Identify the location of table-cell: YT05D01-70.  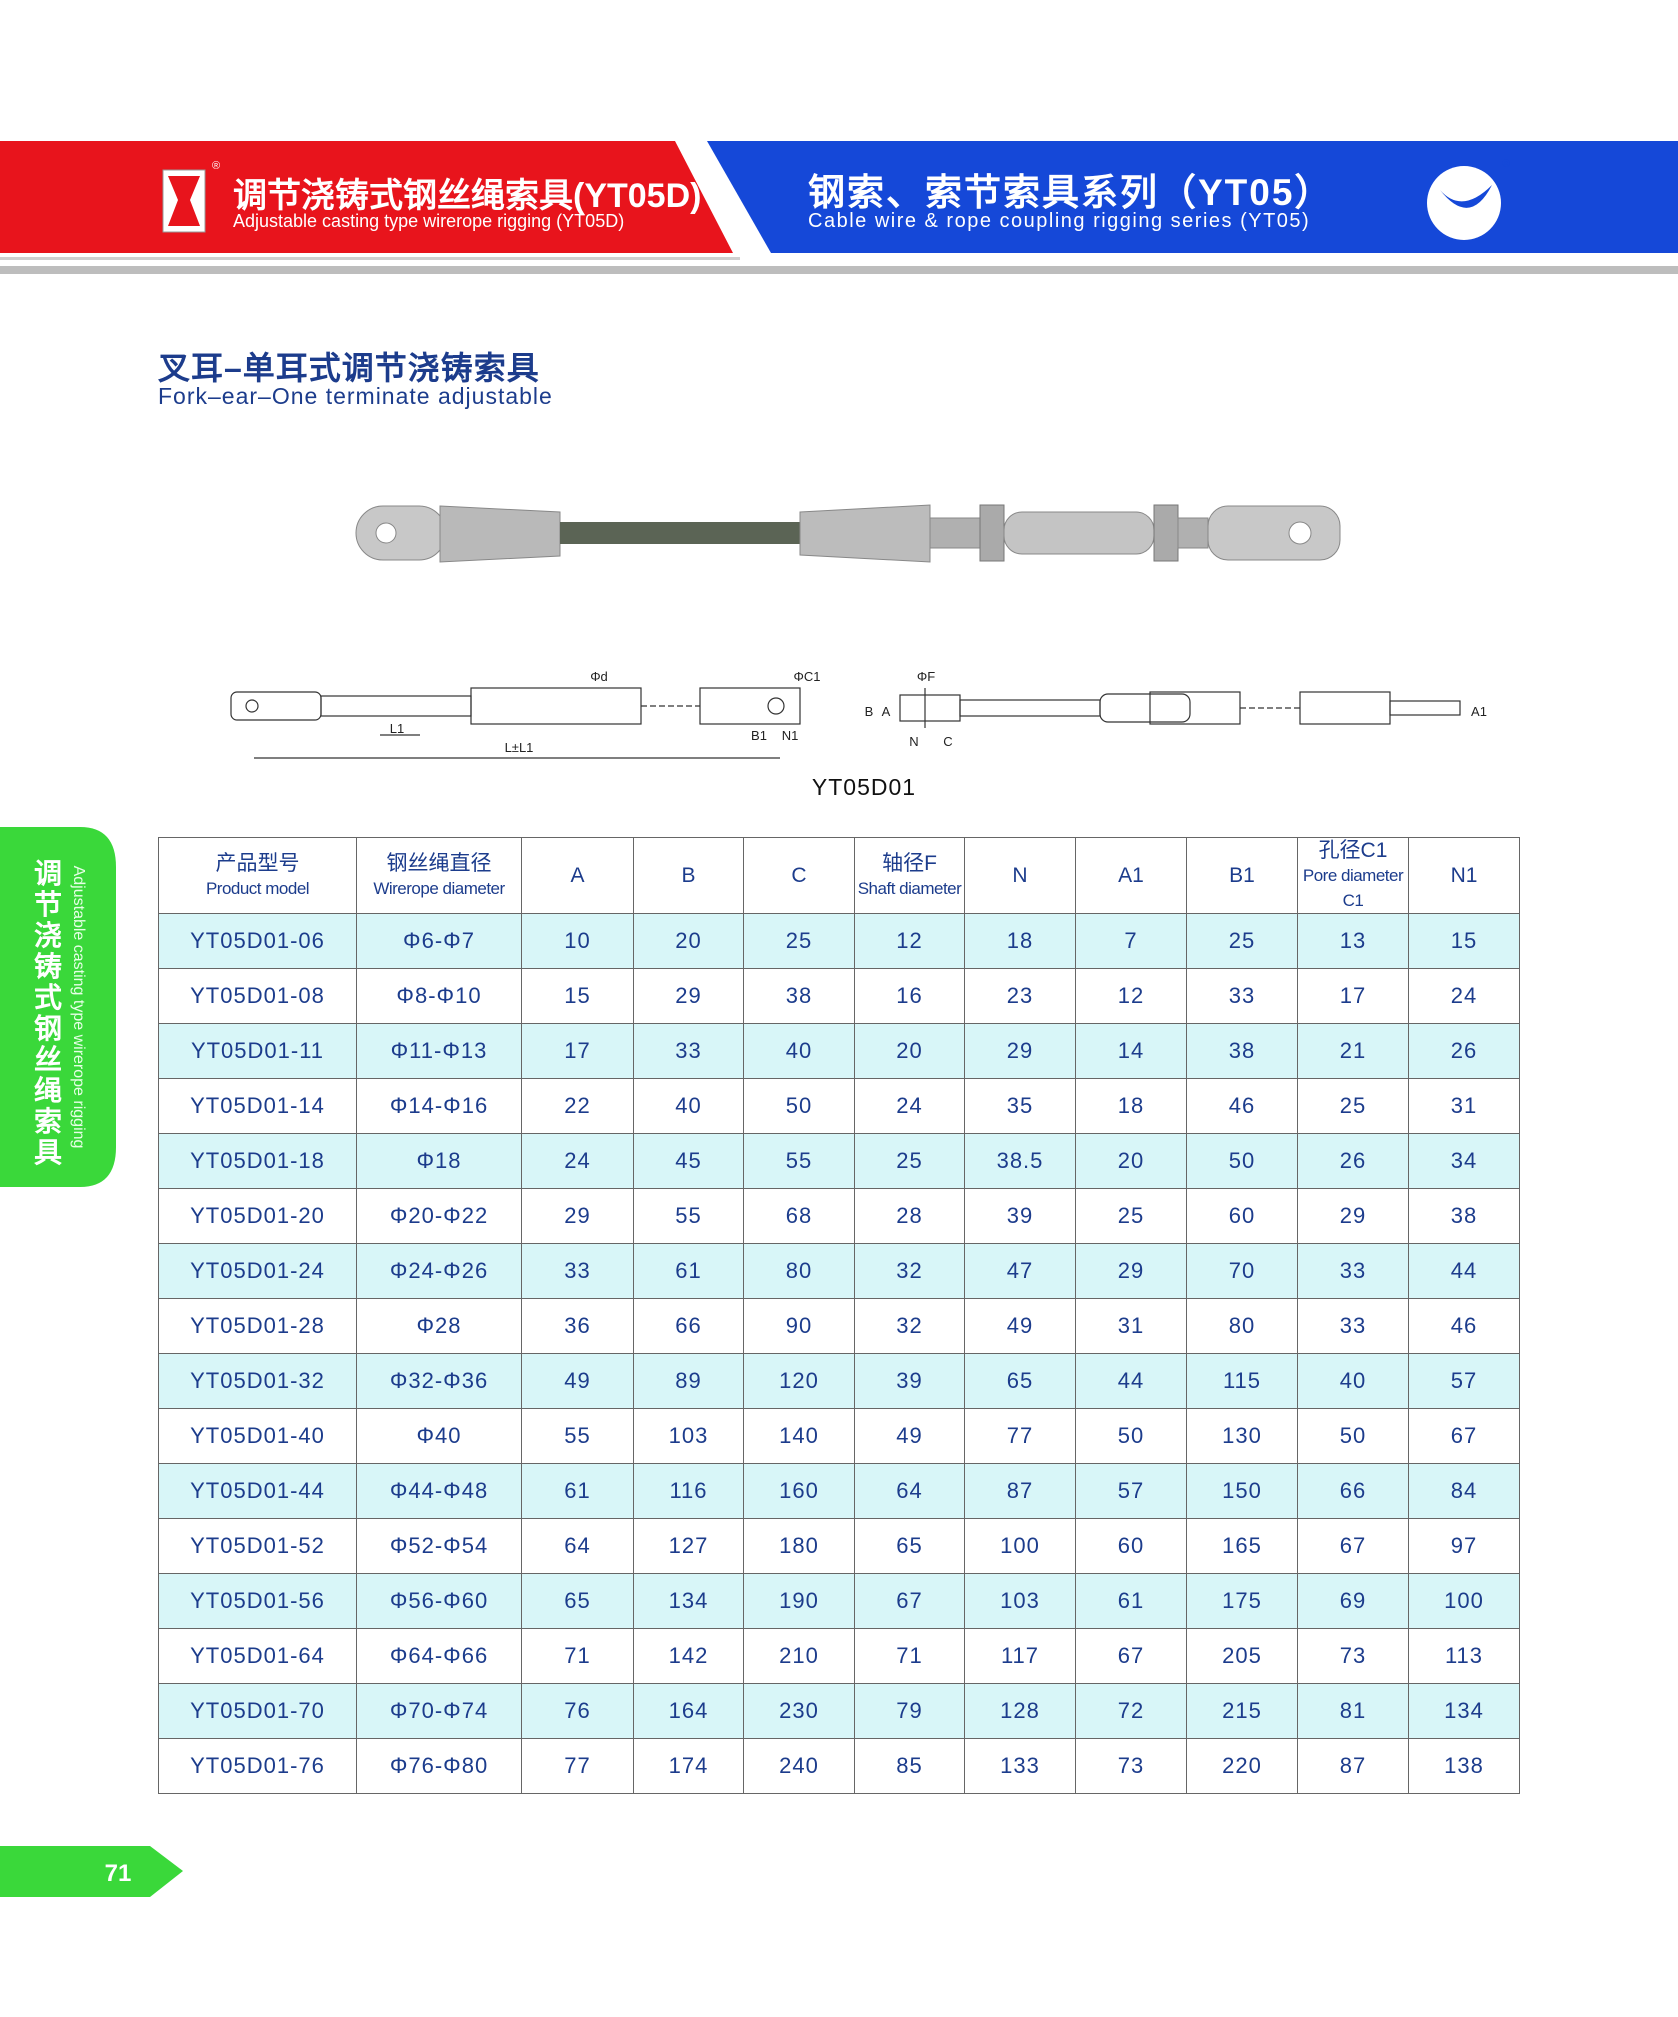
(257, 1711).